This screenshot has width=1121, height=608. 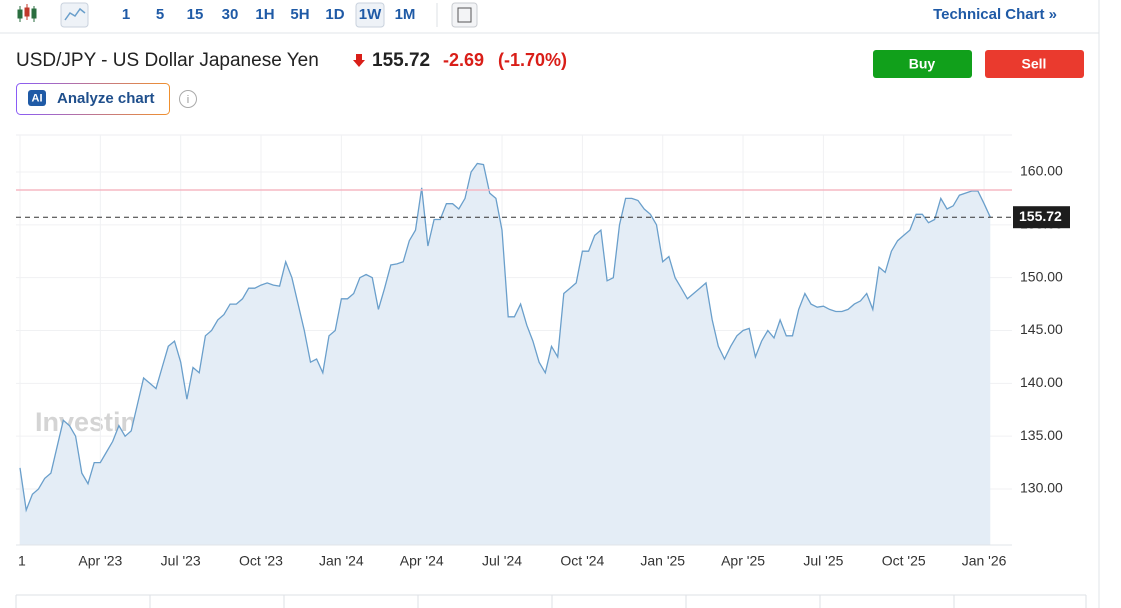 I want to click on x-tick-label: 1, so click(x=22, y=561).